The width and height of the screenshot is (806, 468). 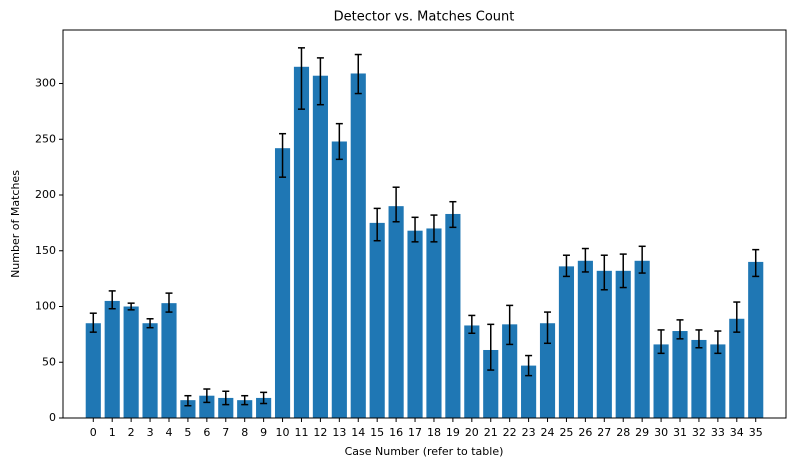 What do you see at coordinates (131, 432) in the screenshot?
I see `x-tick-label: 2` at bounding box center [131, 432].